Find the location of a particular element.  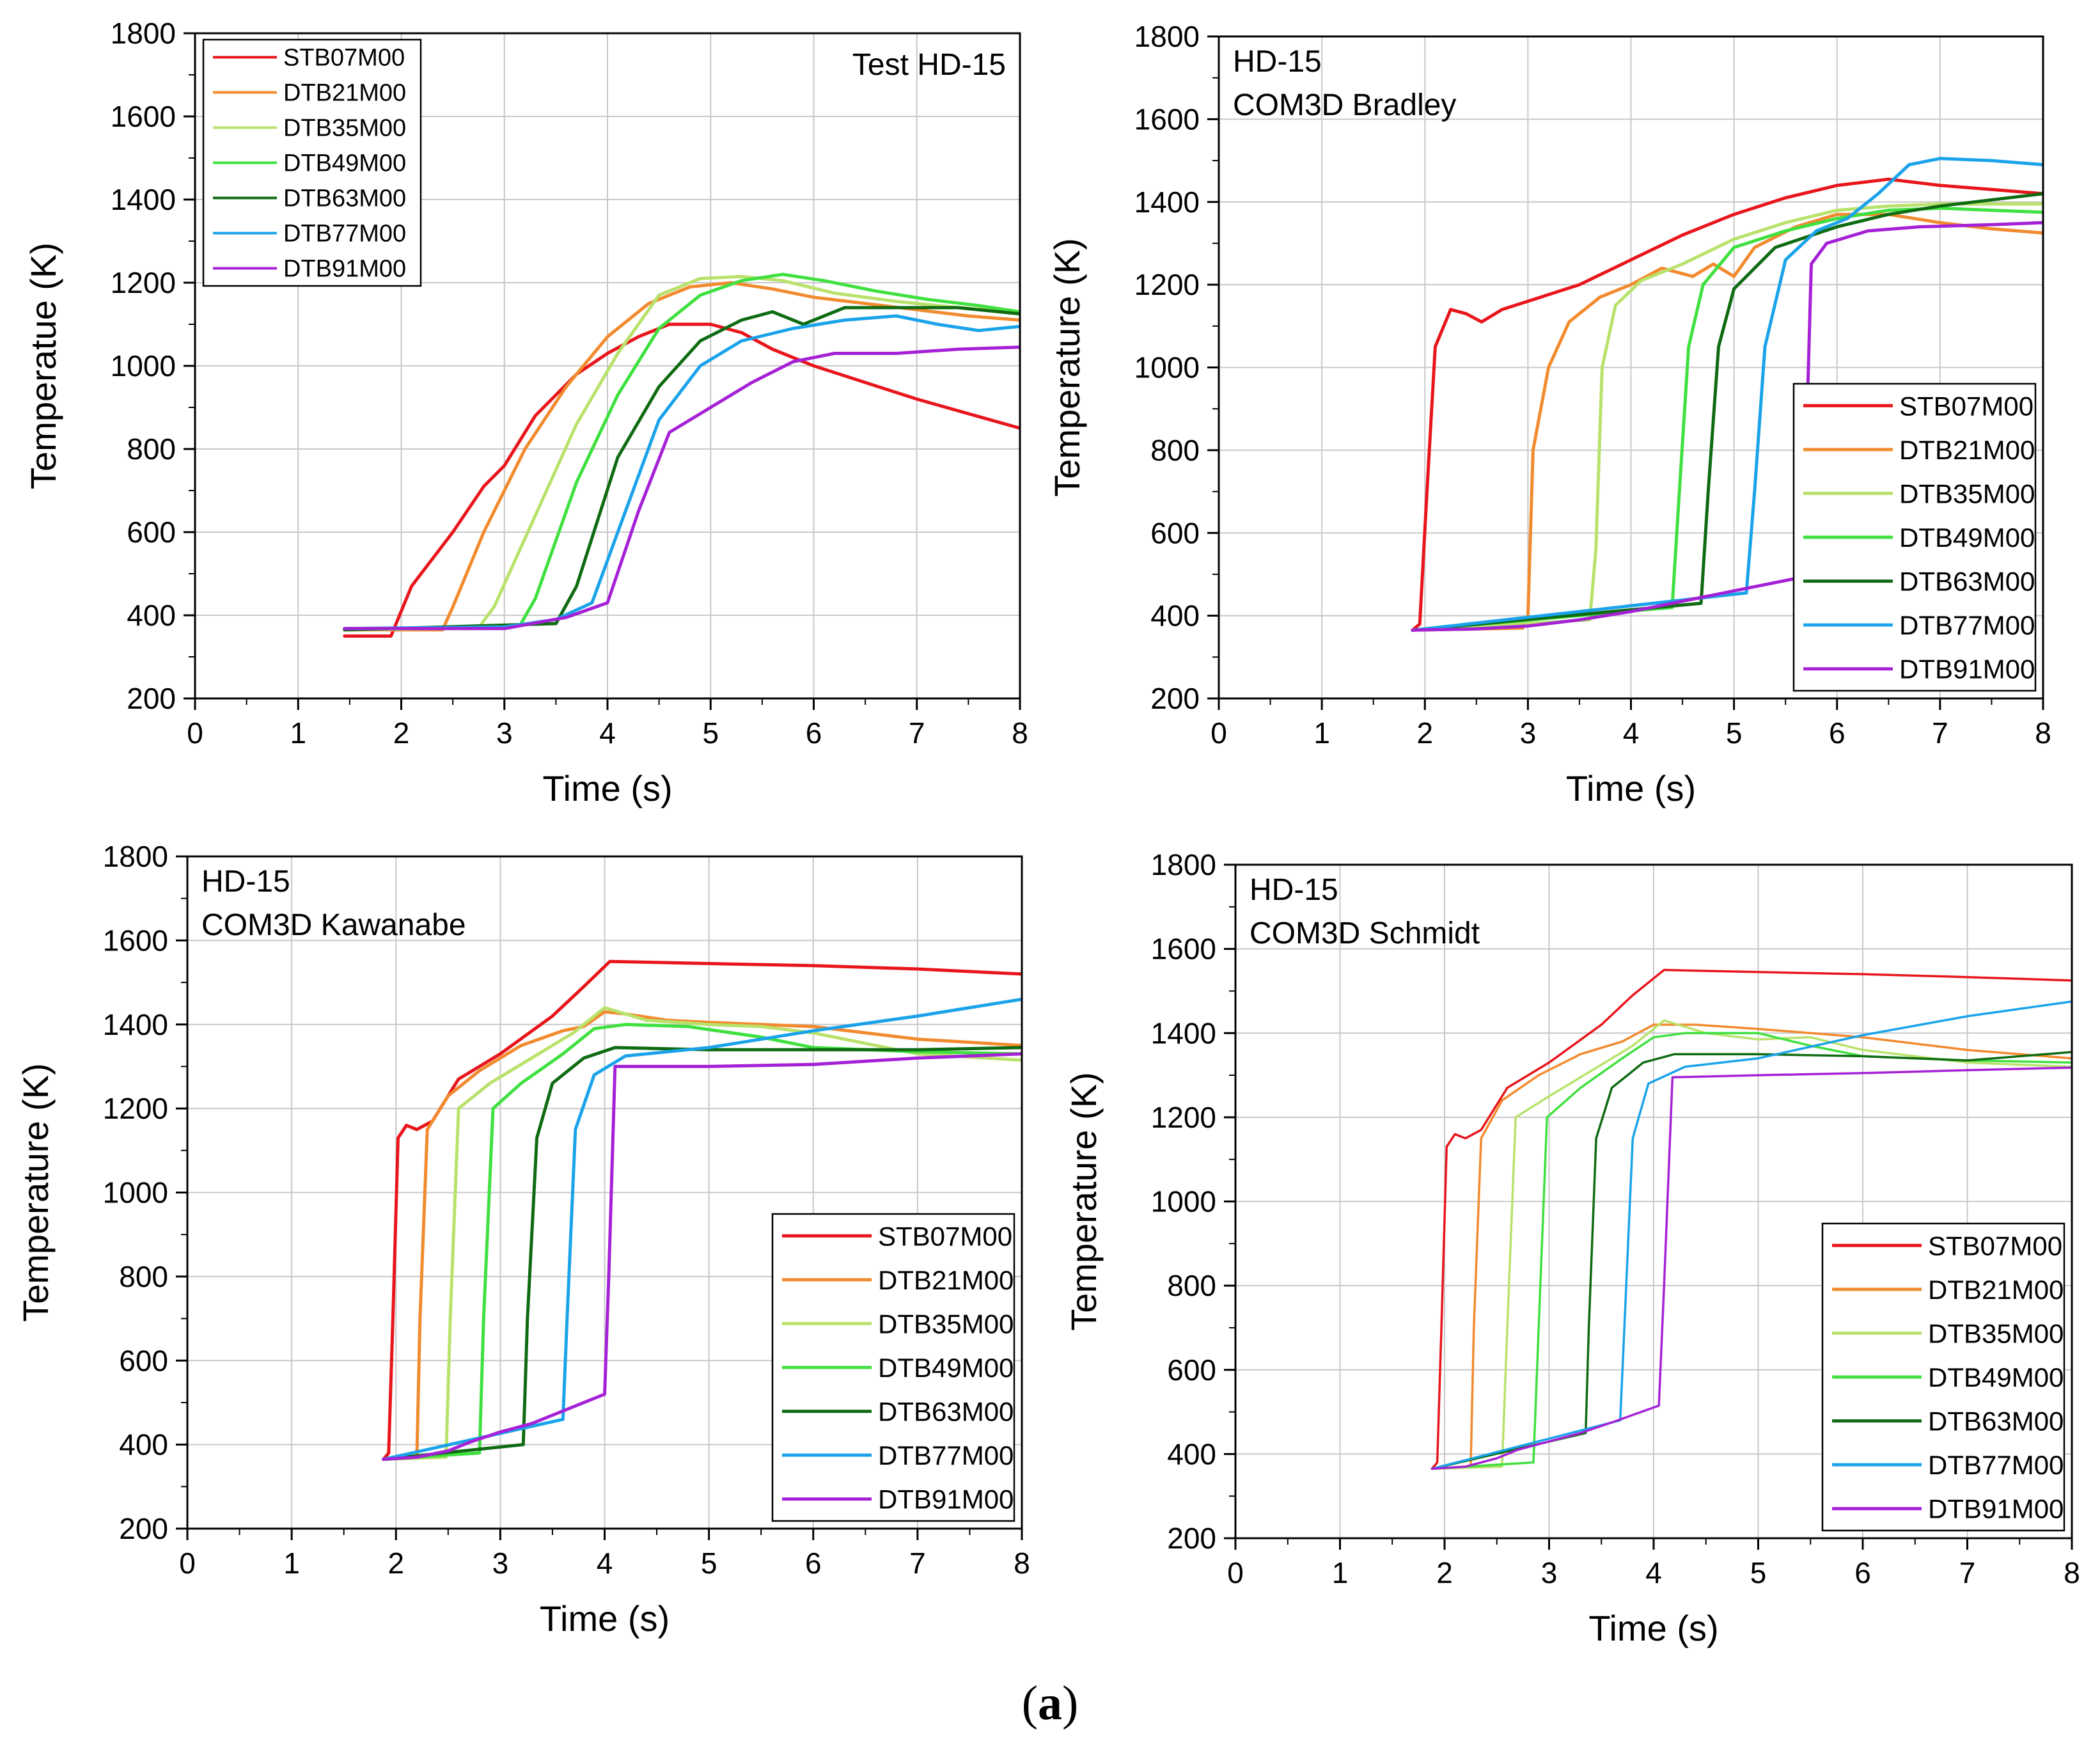

caption-letter: a is located at coordinates (1050, 1703).